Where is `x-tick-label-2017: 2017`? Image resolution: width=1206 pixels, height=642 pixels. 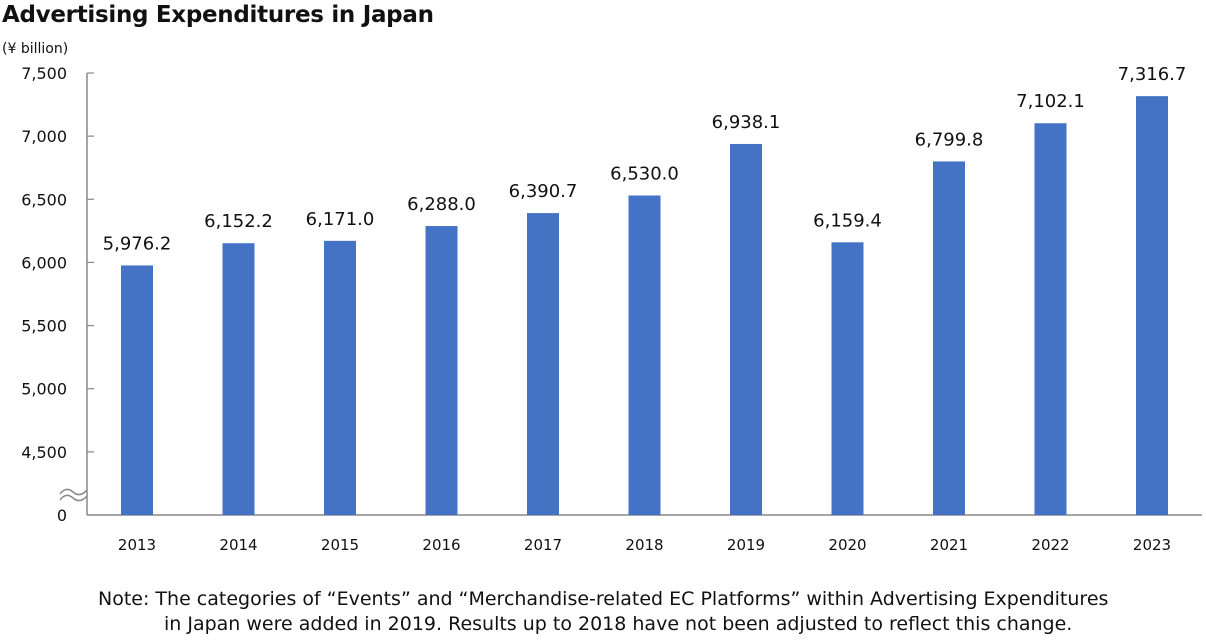 x-tick-label-2017: 2017 is located at coordinates (543, 545).